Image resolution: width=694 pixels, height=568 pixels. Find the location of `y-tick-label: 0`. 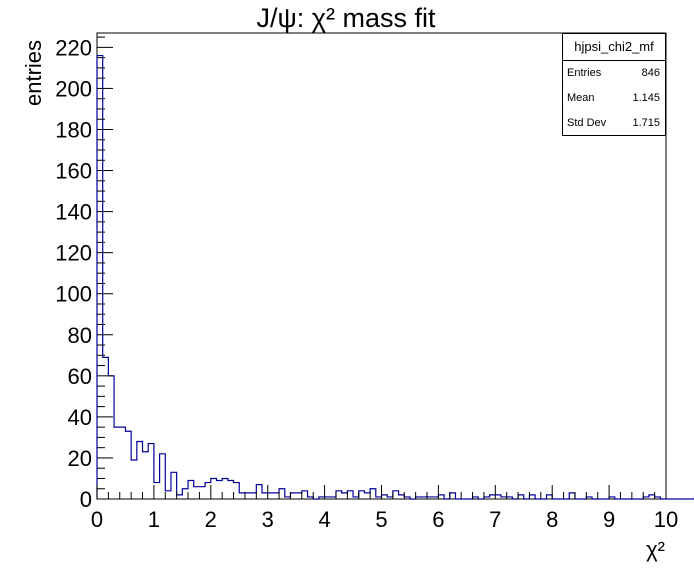

y-tick-label: 0 is located at coordinates (86, 499).